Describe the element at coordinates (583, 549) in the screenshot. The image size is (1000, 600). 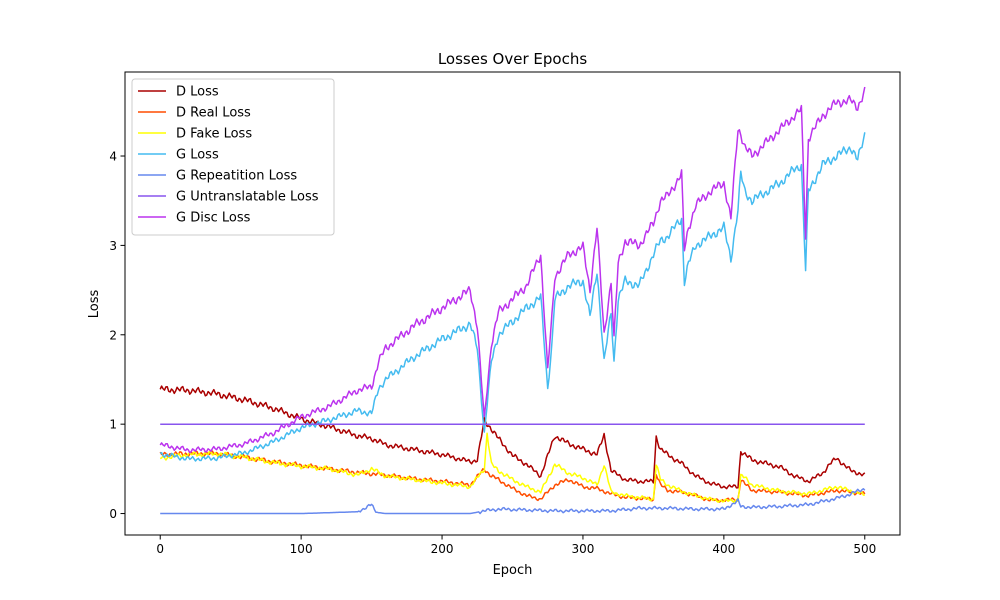
I see `x-tick-label-3: 300` at that location.